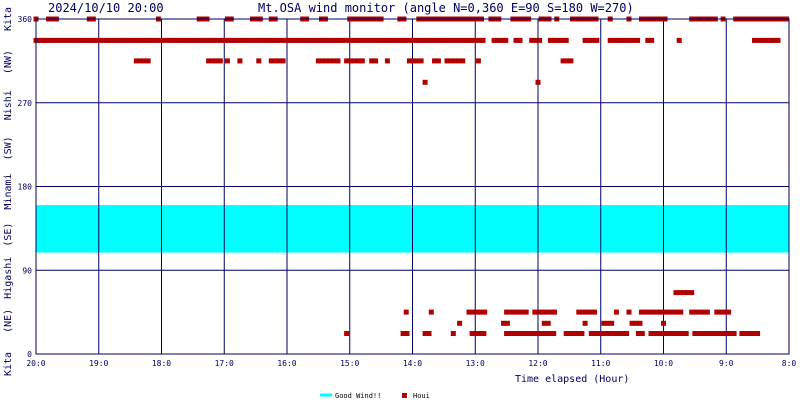 The height and width of the screenshot is (400, 800). What do you see at coordinates (286, 363) in the screenshot?
I see `x-tick-label: 16:0` at bounding box center [286, 363].